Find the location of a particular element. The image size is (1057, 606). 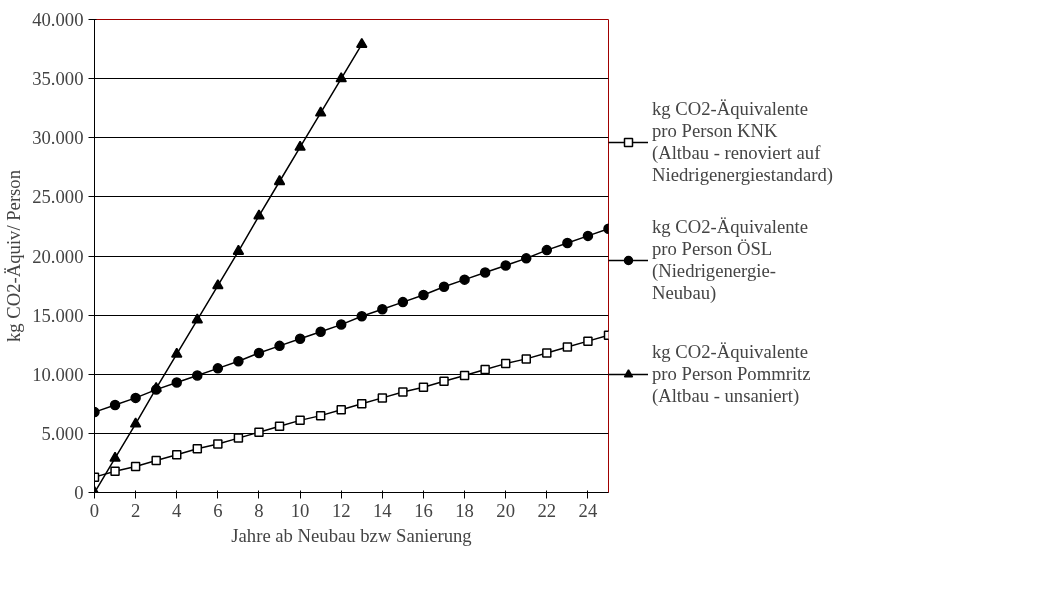

legend-label: kg CO2-Äquivalente pro Person ÖSL (Niedrigenergie- Neubau) is located at coordinates (730, 259).